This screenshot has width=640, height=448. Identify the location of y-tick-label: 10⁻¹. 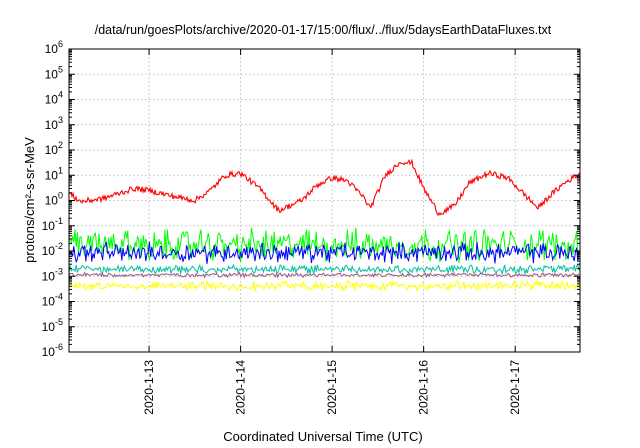
(52, 224).